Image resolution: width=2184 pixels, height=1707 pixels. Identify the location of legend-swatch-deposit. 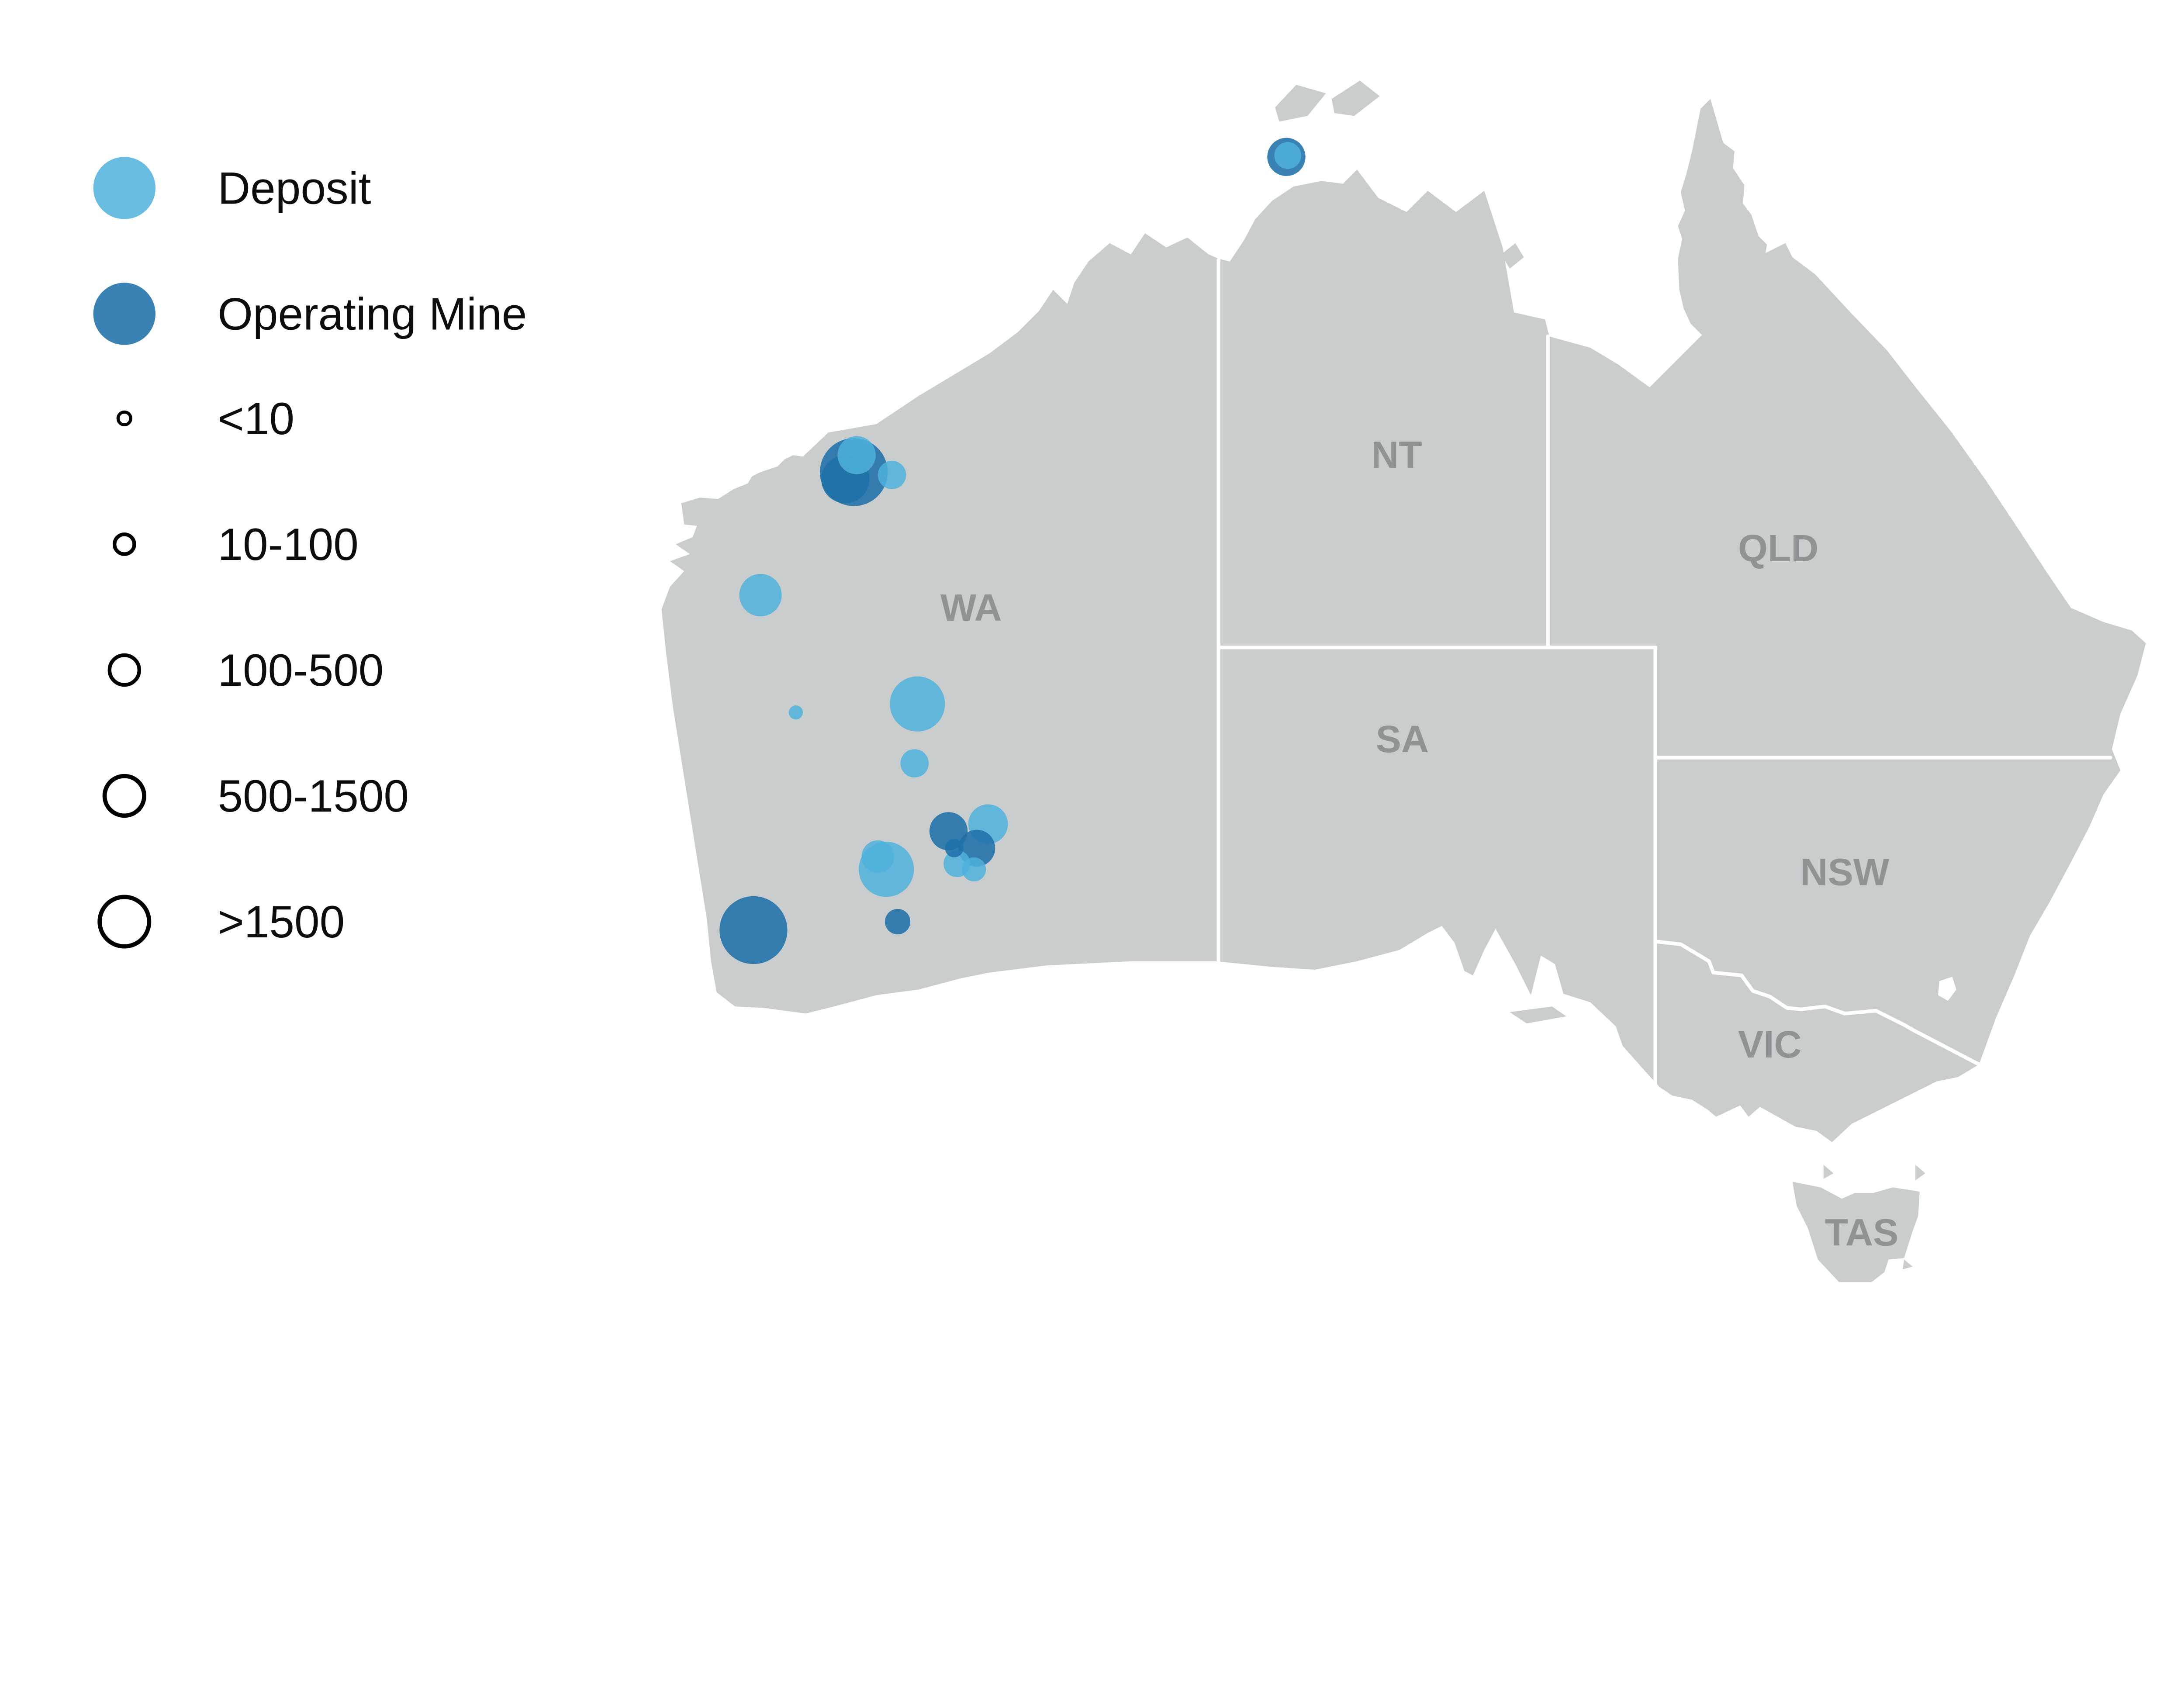
(124, 188).